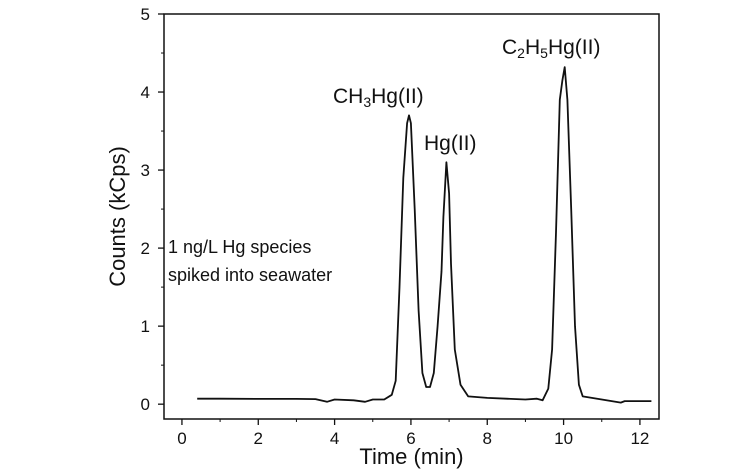  Describe the element at coordinates (378, 97) in the screenshot. I see `annotation-ch3hg: CH3Hg(II)` at that location.